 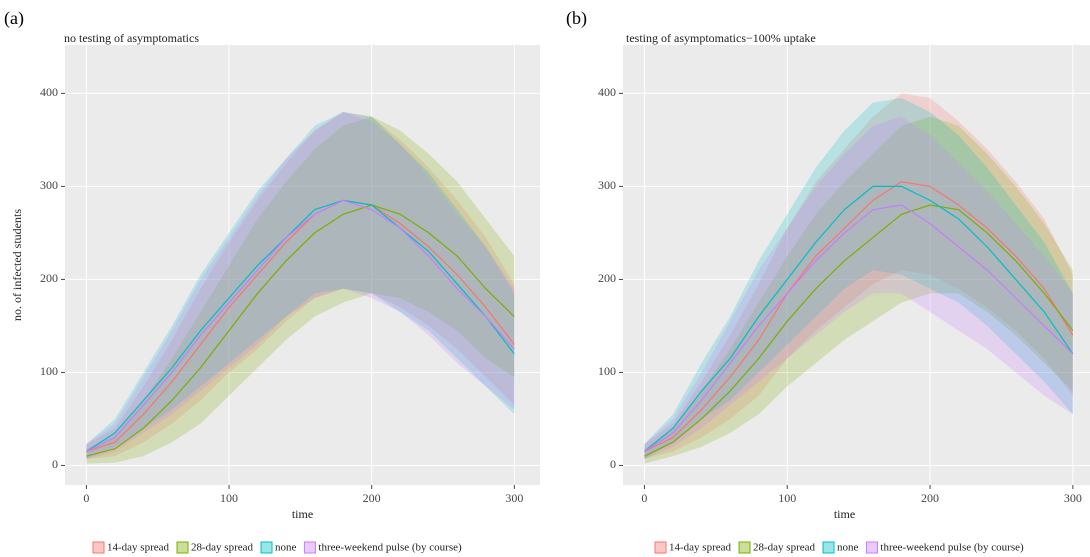 What do you see at coordinates (576, 18) in the screenshot?
I see `panel-label: (b)` at bounding box center [576, 18].